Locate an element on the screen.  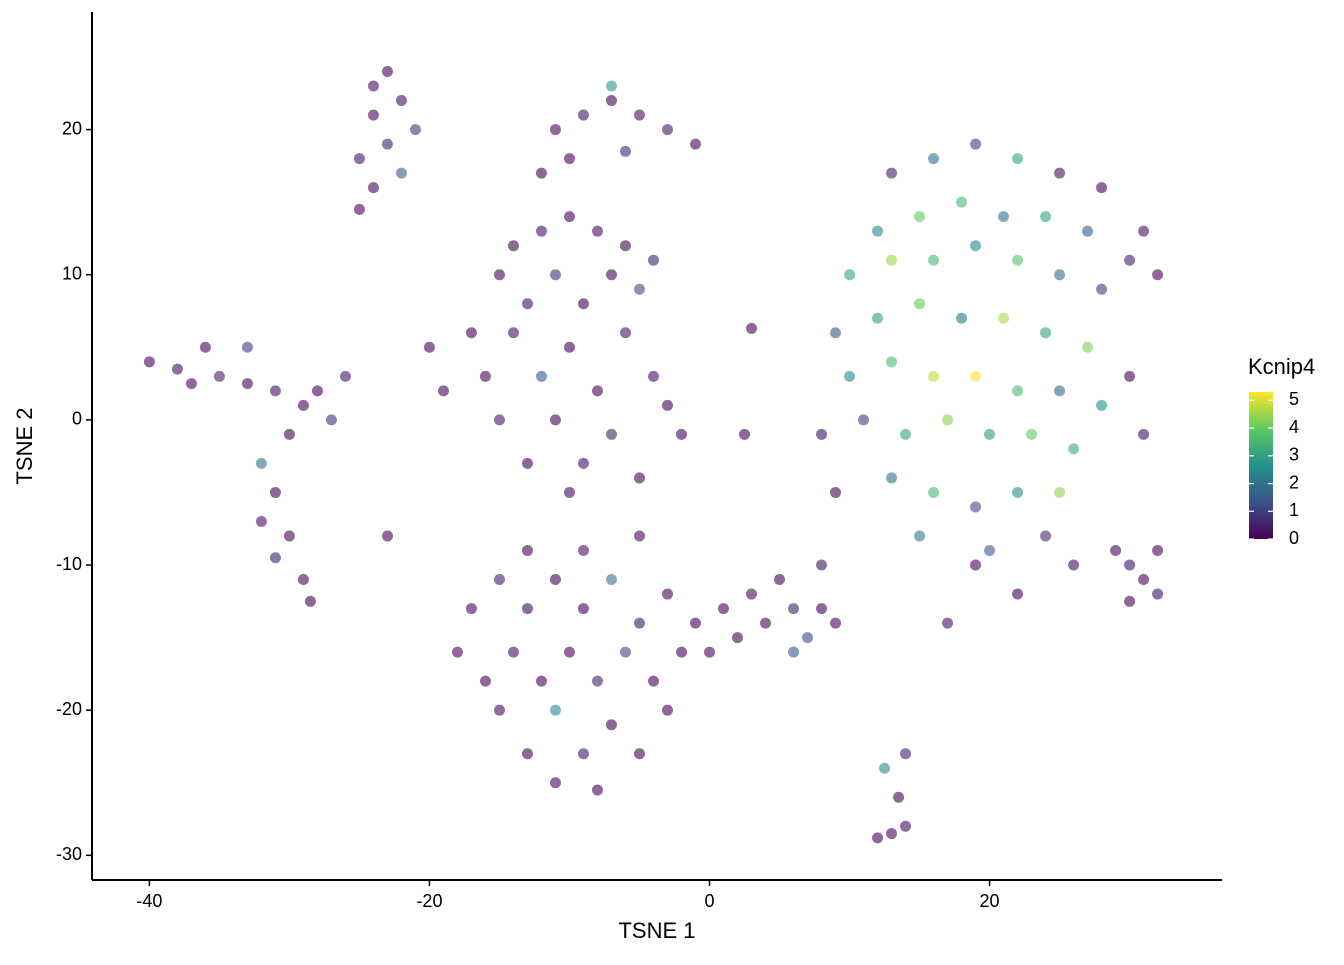
colorbar-tick-label: 4 is located at coordinates (1294, 427).